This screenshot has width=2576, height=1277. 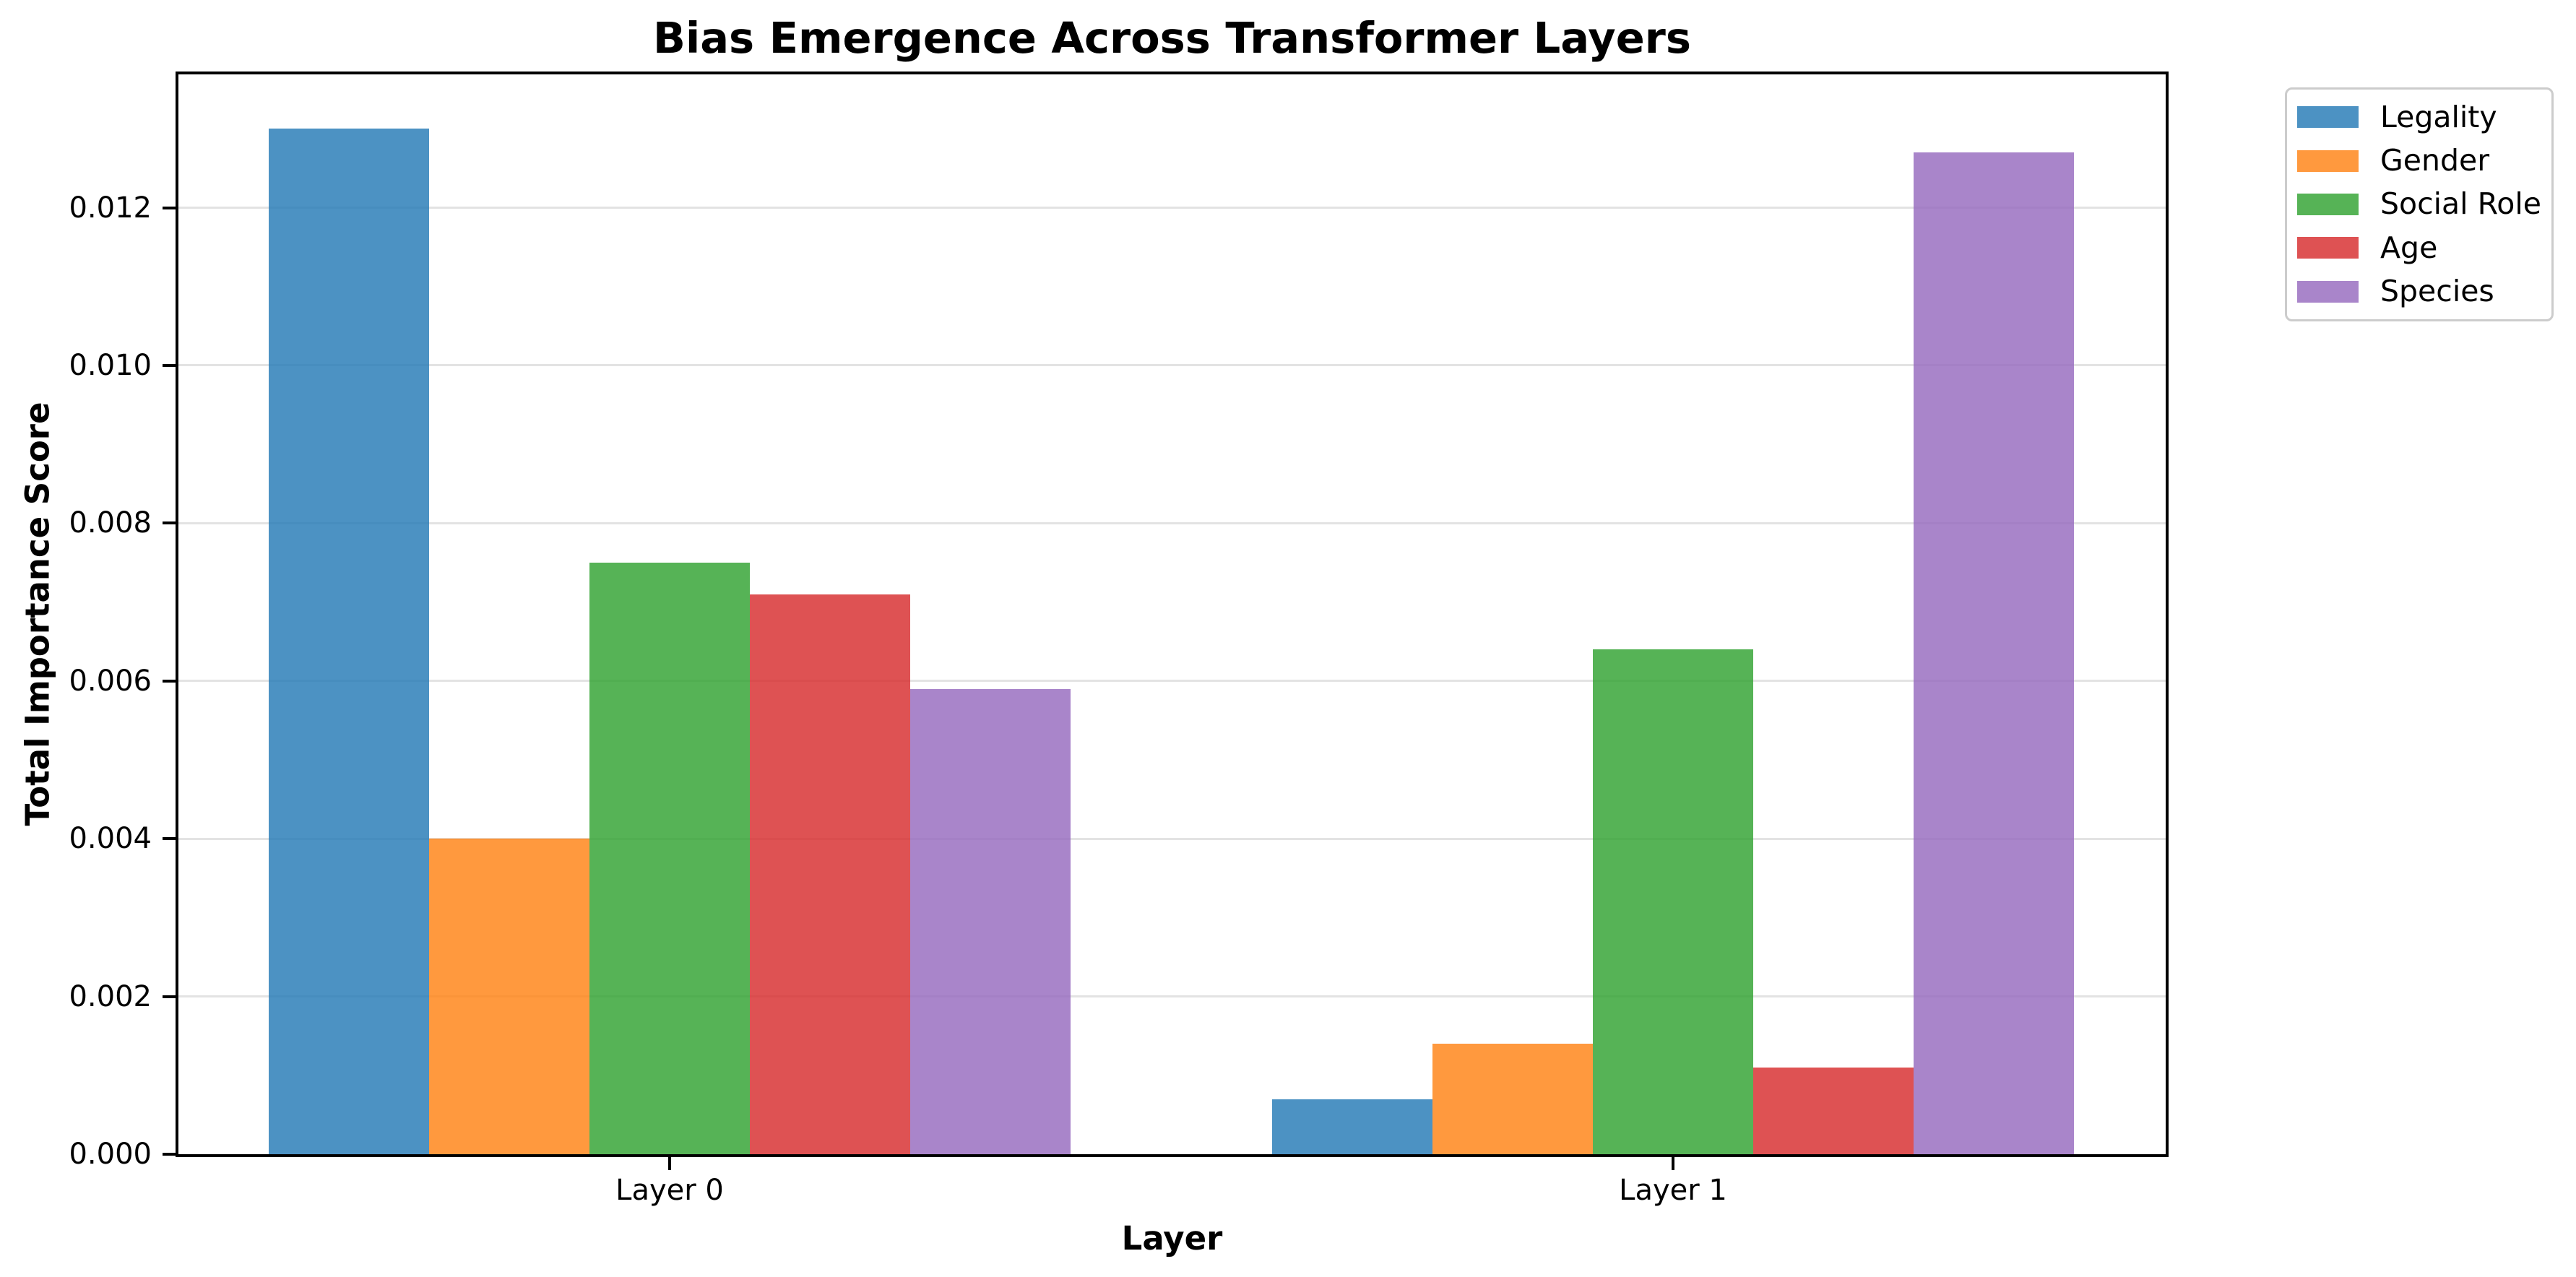 I want to click on y-tick-label: 0.002, so click(x=110, y=996).